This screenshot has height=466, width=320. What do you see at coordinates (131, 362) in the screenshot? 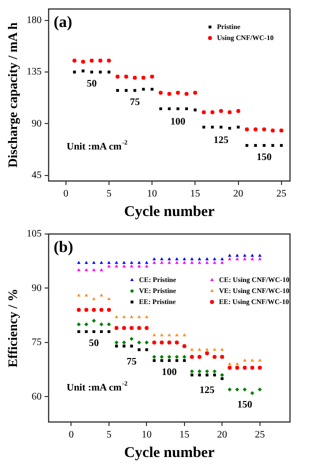
I see `annotation: 75` at bounding box center [131, 362].